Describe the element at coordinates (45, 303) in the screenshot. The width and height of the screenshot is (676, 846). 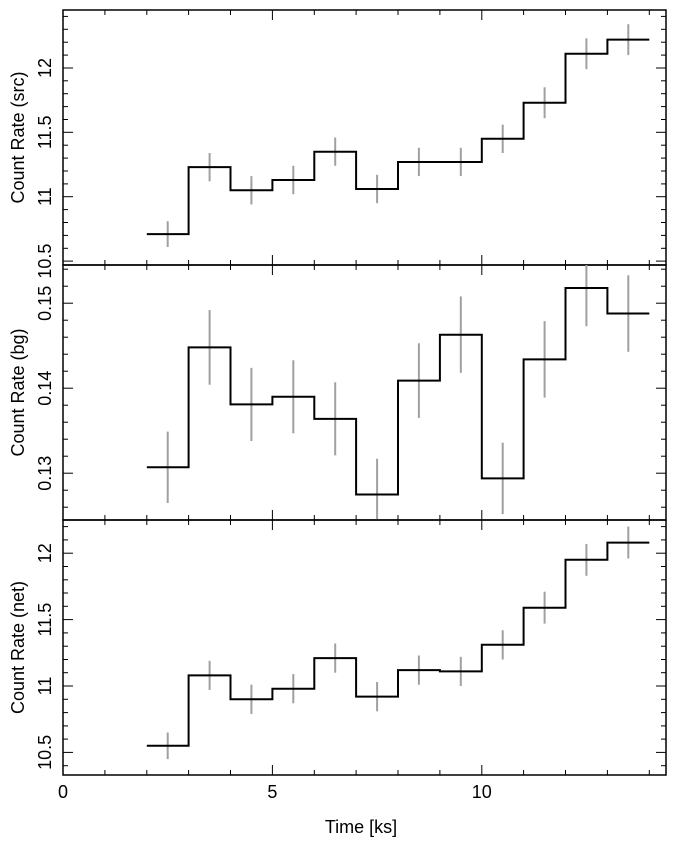
I see `y-tick-label: 0.15` at that location.